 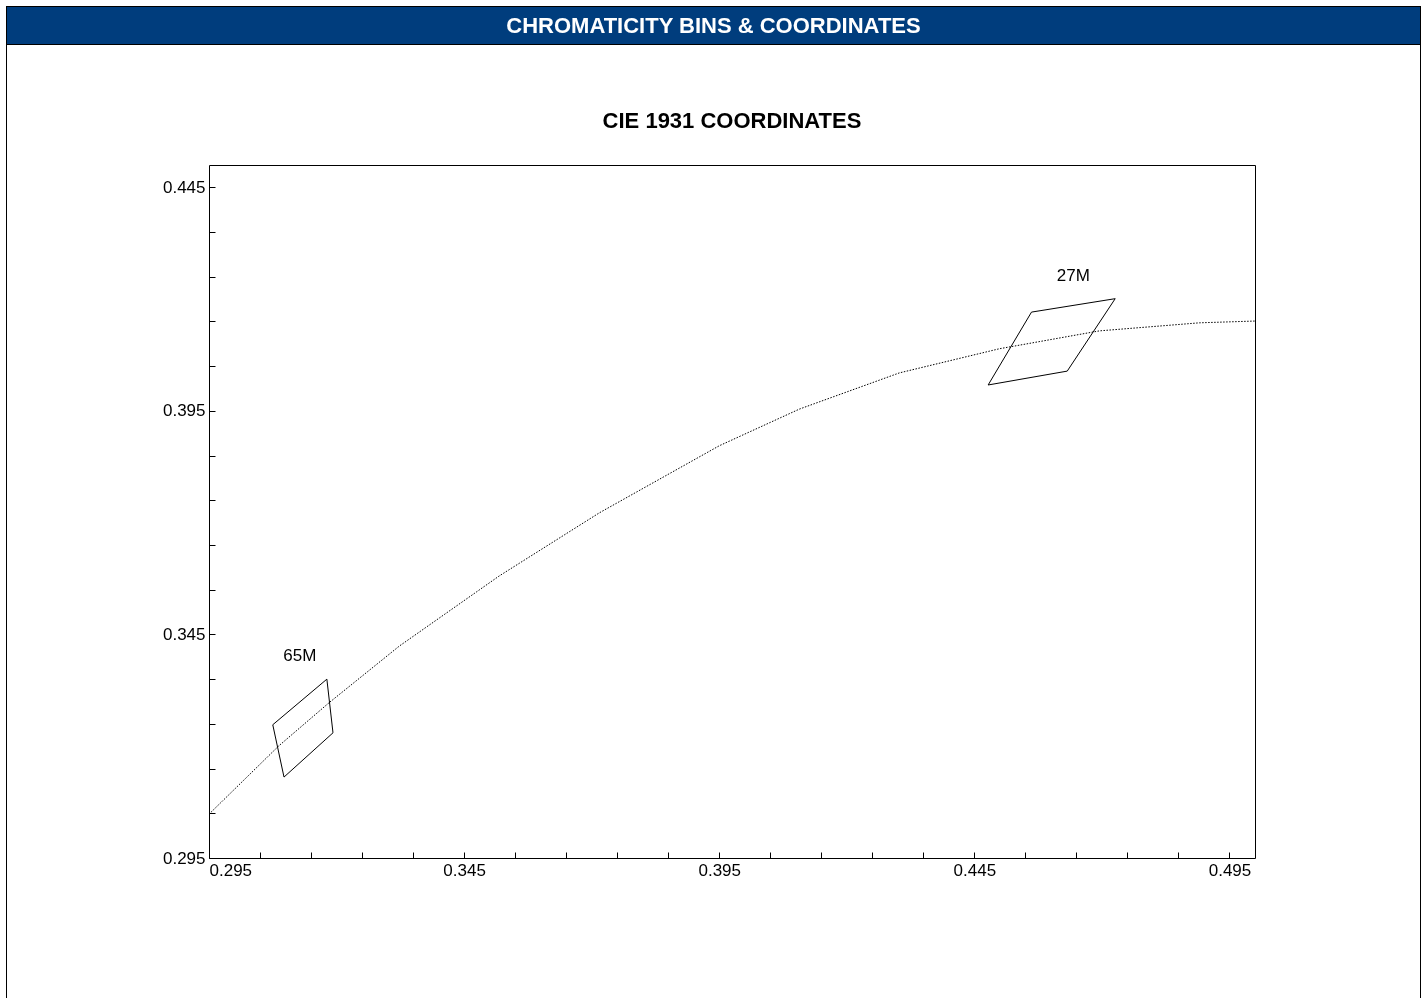 What do you see at coordinates (1073, 275) in the screenshot?
I see `series-label: 27M` at bounding box center [1073, 275].